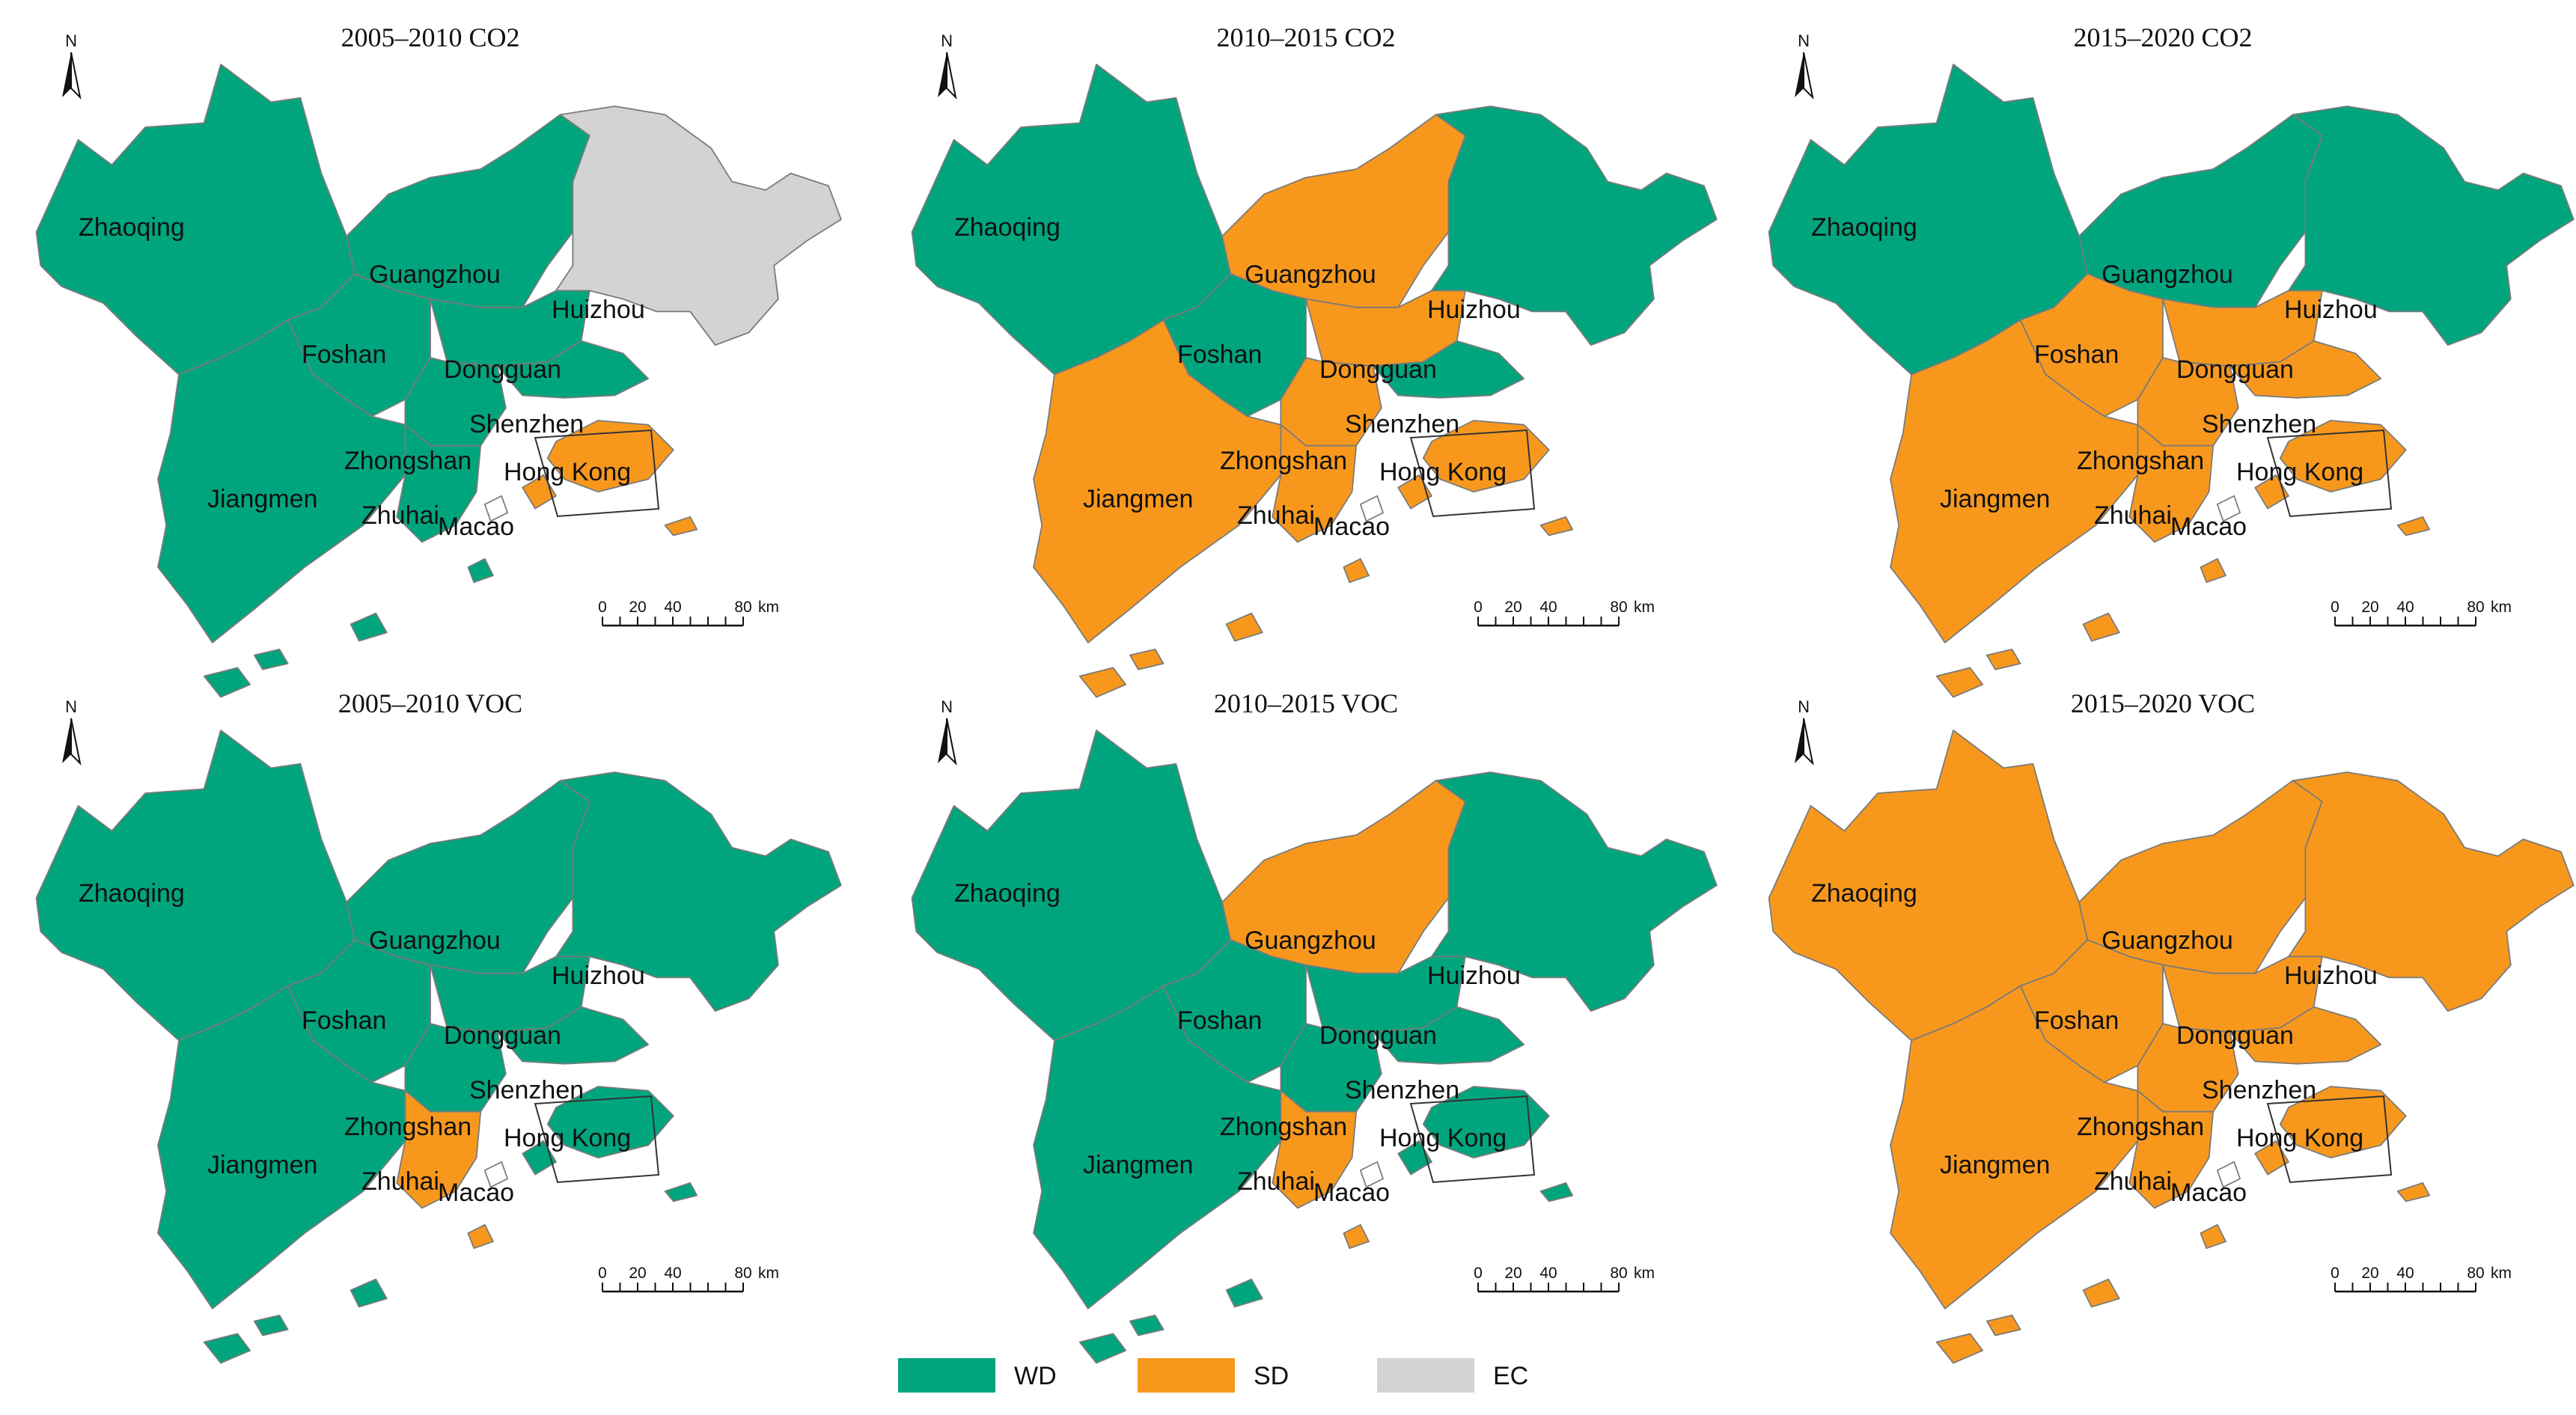  I want to click on legend-item-wd: WD, so click(977, 1375).